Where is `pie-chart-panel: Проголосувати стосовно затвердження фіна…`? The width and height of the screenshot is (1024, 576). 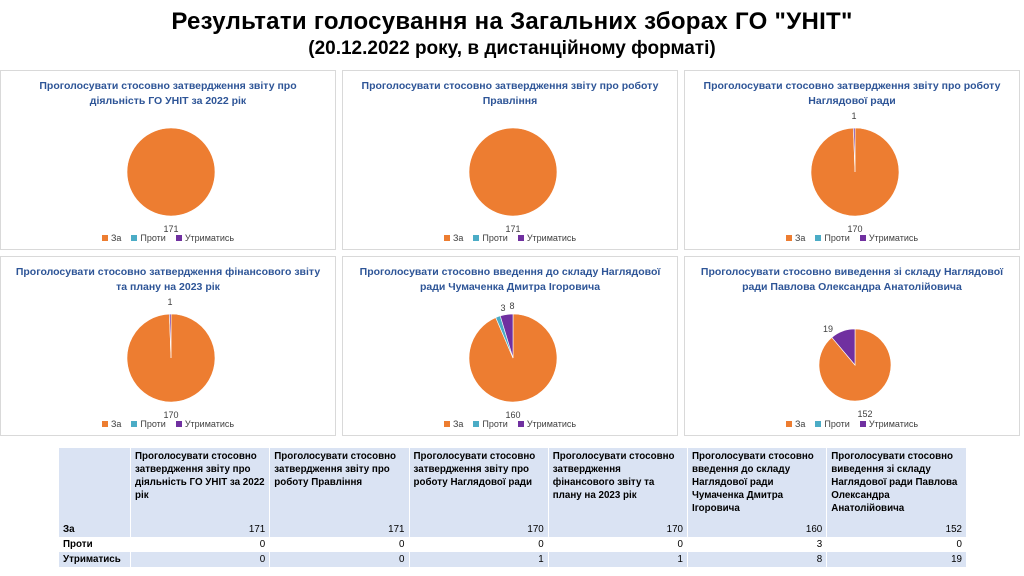 pie-chart-panel: Проголосувати стосовно затвердження фіна… is located at coordinates (168, 346).